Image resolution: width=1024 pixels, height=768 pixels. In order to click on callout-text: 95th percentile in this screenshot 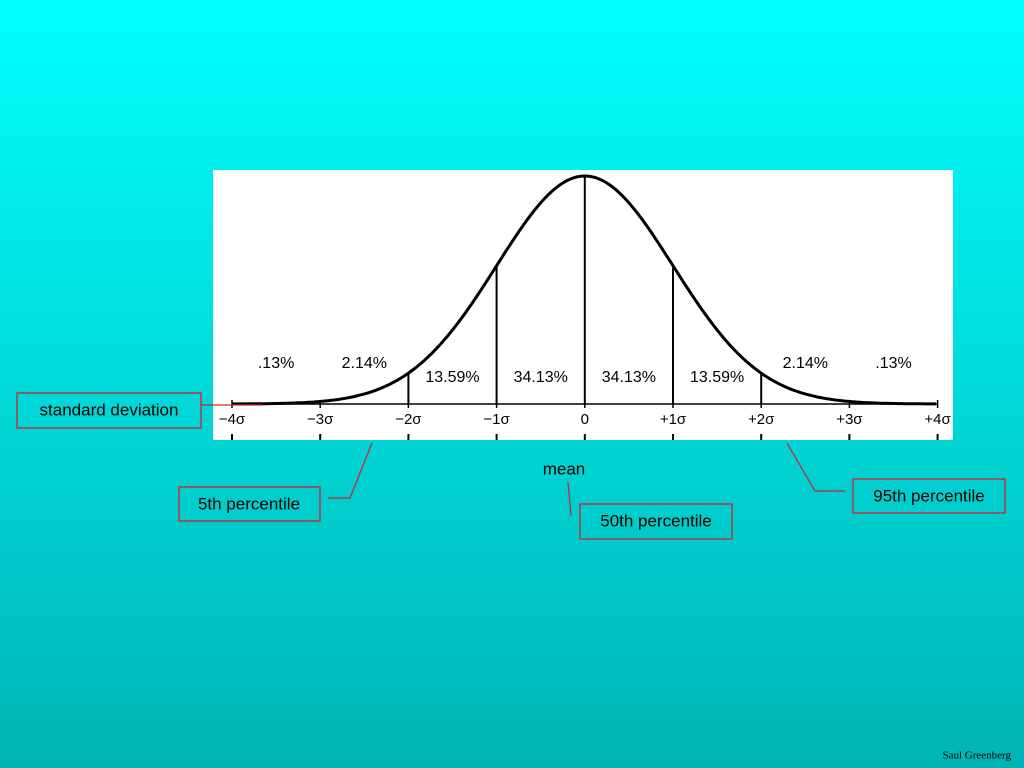, I will do `click(929, 495)`.